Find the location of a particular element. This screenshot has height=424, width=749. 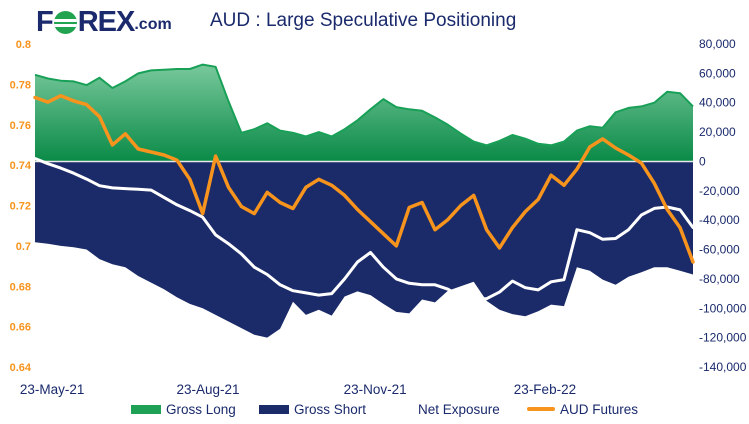

left-axis-tick: 0.8 is located at coordinates (23, 45).